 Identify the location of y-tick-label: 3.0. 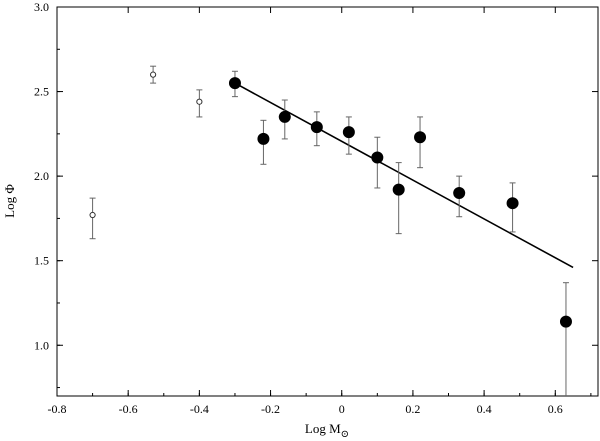
(41, 7).